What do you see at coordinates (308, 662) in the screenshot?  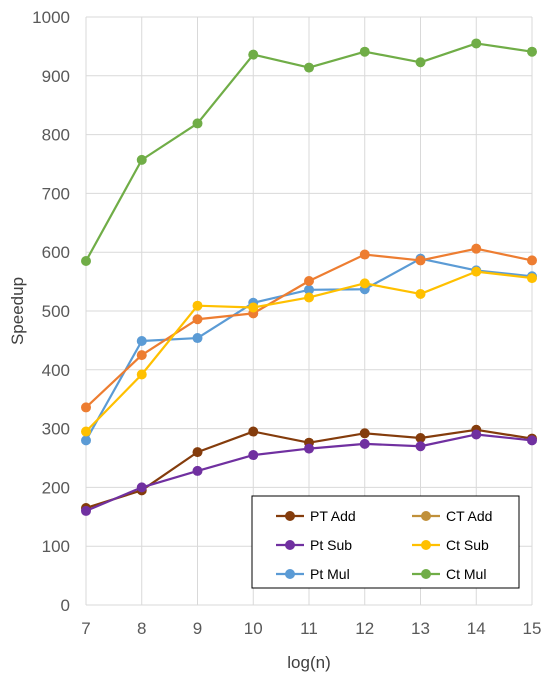 I see `x-axis-title: log(n)` at bounding box center [308, 662].